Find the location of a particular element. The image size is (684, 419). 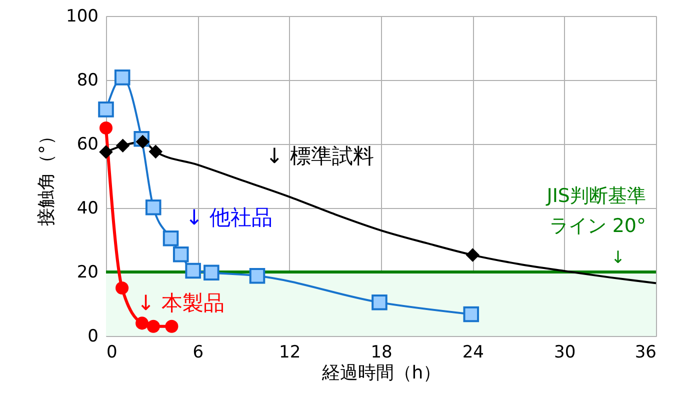

y-tick-label: 60 is located at coordinates (87, 144).